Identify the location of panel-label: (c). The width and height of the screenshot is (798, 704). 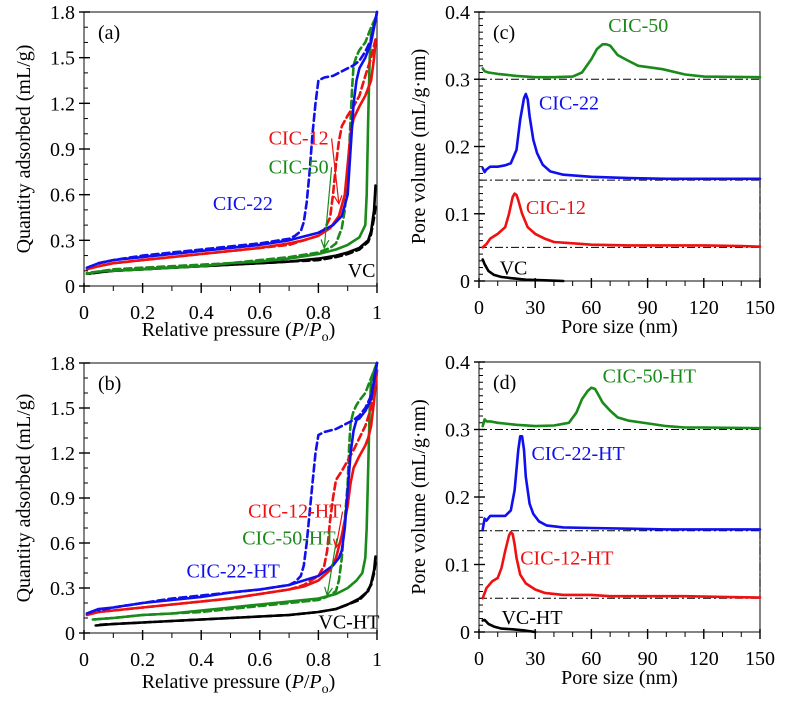
(504, 33).